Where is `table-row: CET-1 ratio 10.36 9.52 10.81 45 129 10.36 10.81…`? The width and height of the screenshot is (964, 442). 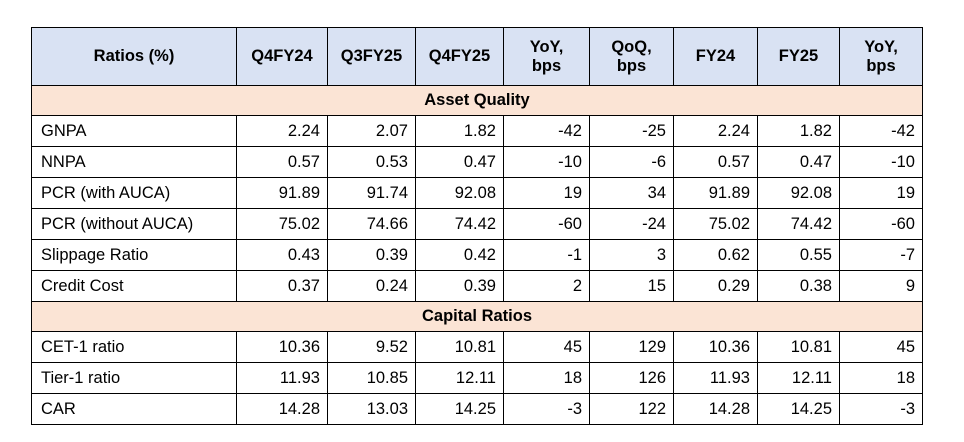 table-row: CET-1 ratio 10.36 9.52 10.81 45 129 10.36 10.81… is located at coordinates (477, 347).